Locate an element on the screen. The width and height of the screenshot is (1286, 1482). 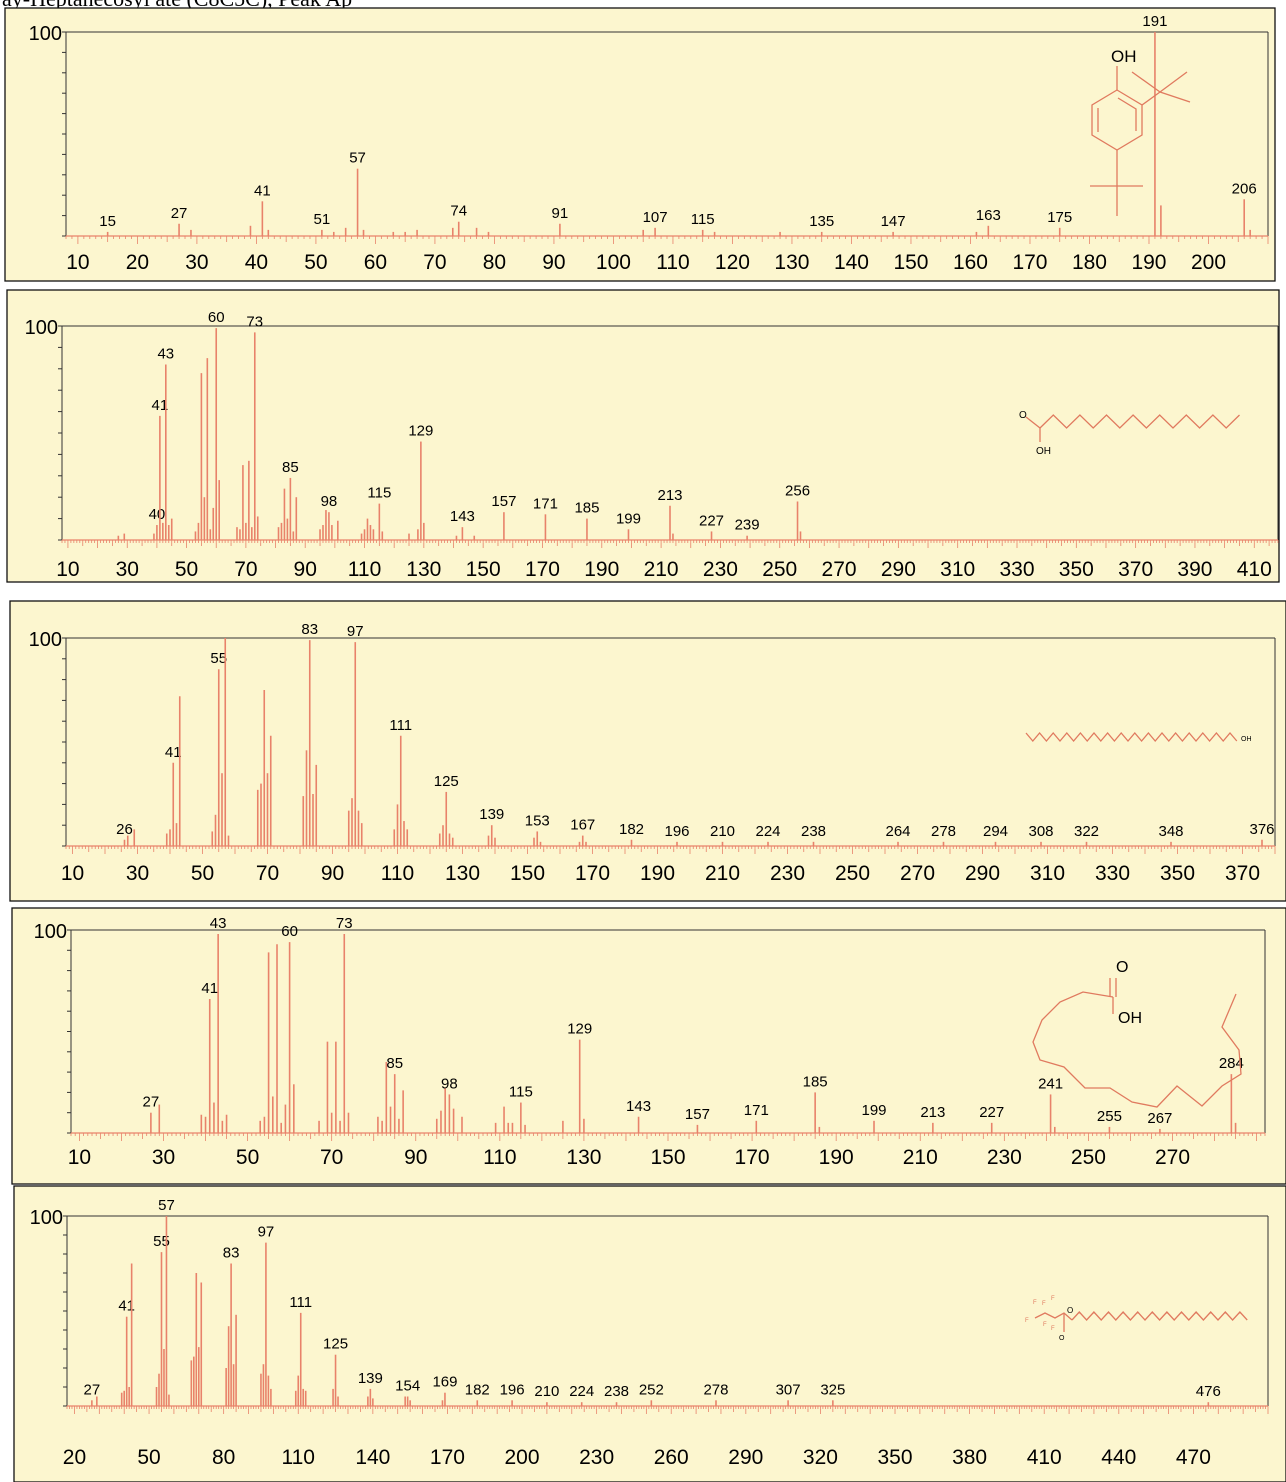
x-tick-label: 180 is located at coordinates (1089, 262).